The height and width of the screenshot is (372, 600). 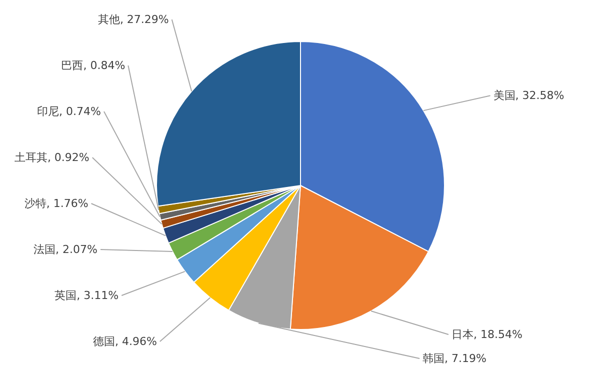 I want to click on slice-label: 英国, 3.11%, so click(x=86, y=295).